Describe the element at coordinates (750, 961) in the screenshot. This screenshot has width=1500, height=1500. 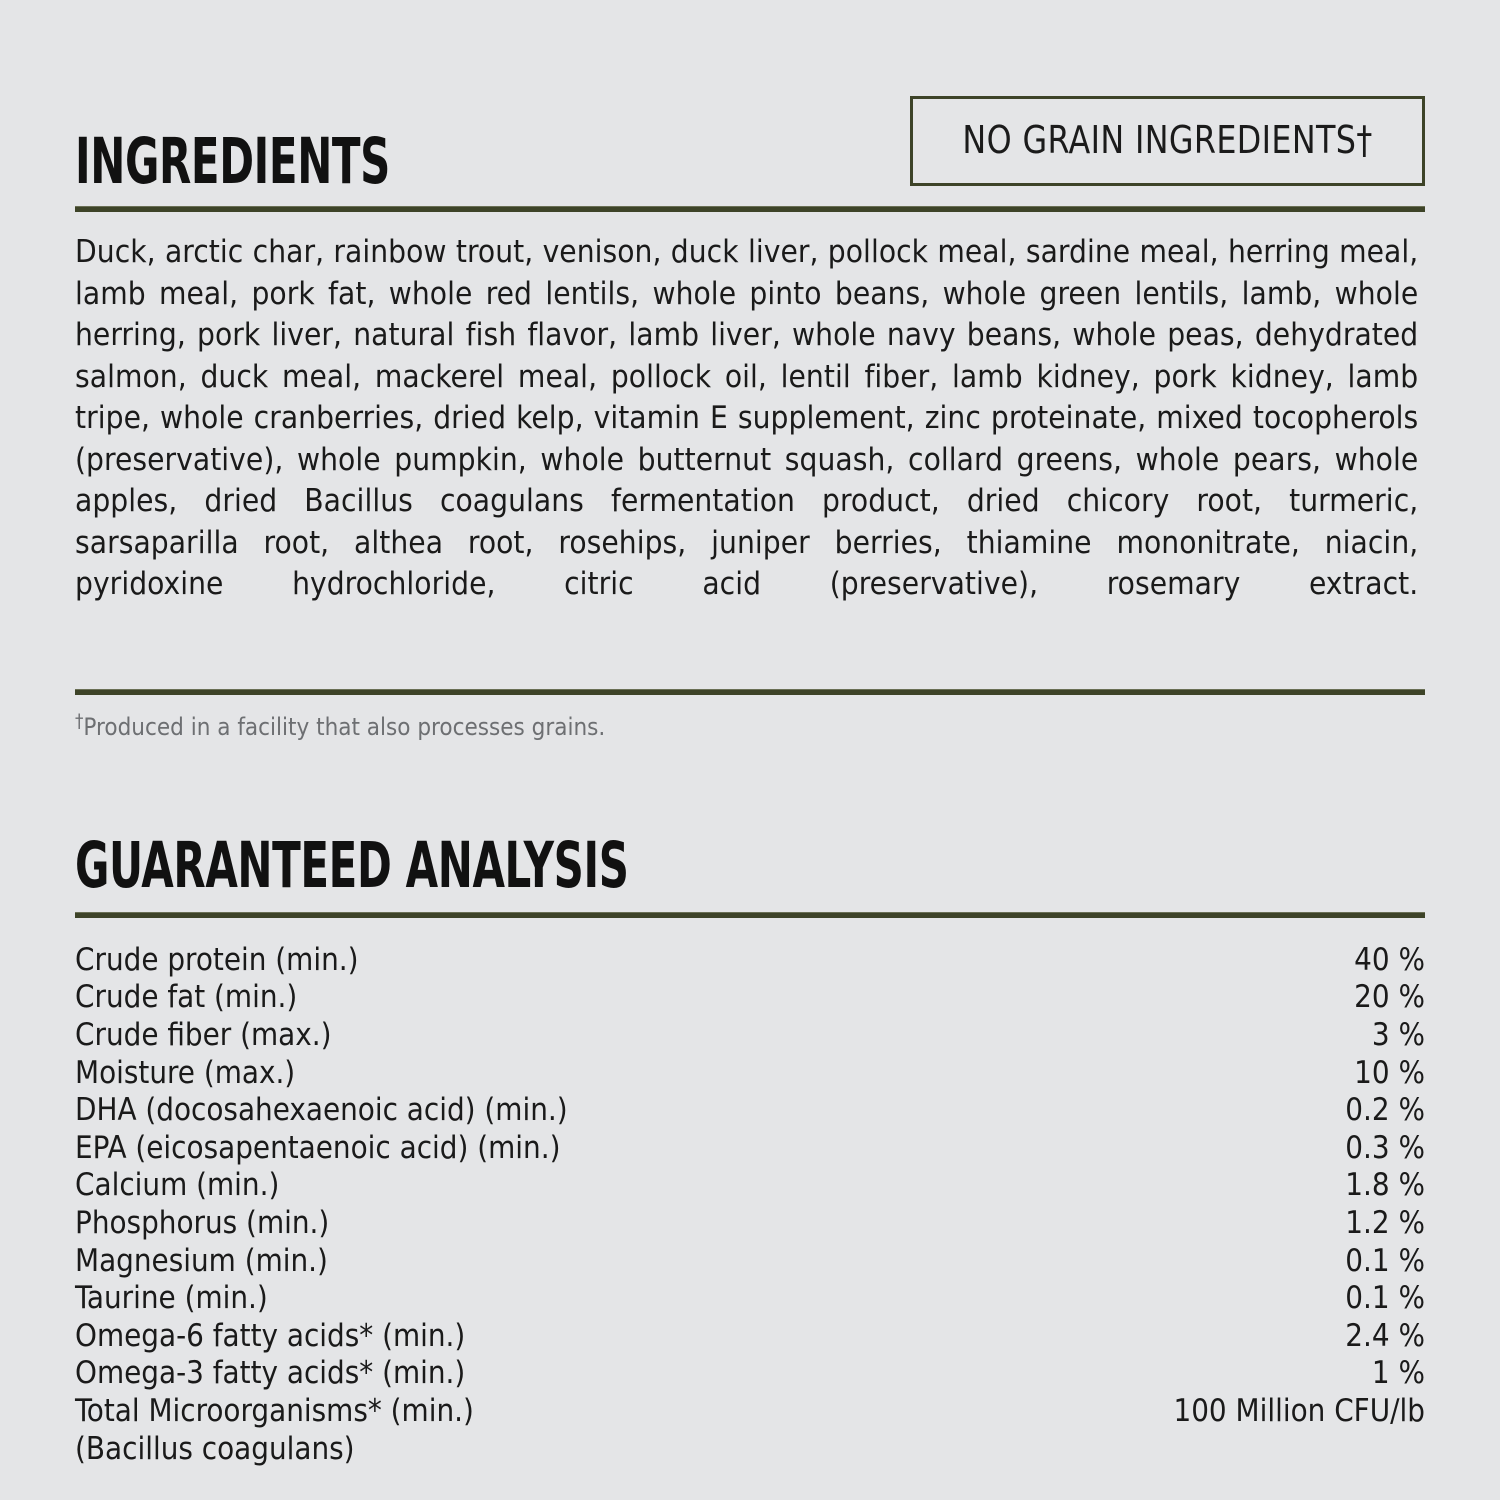
I see `table-row: Crude protein (min.) 40 %` at that location.